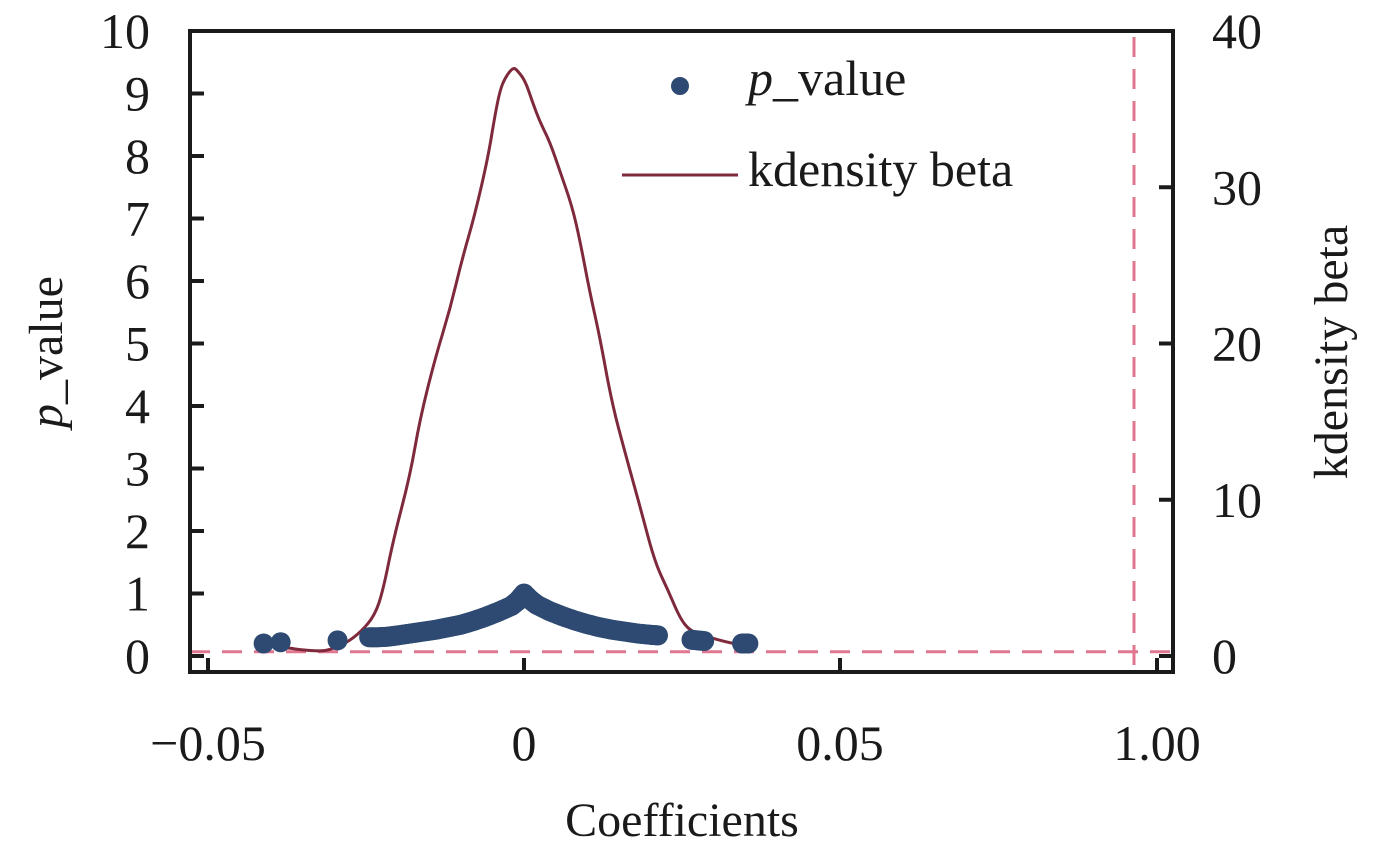 Image resolution: width=1378 pixels, height=854 pixels. Describe the element at coordinates (137, 656) in the screenshot. I see `y-tick-label: 0` at that location.